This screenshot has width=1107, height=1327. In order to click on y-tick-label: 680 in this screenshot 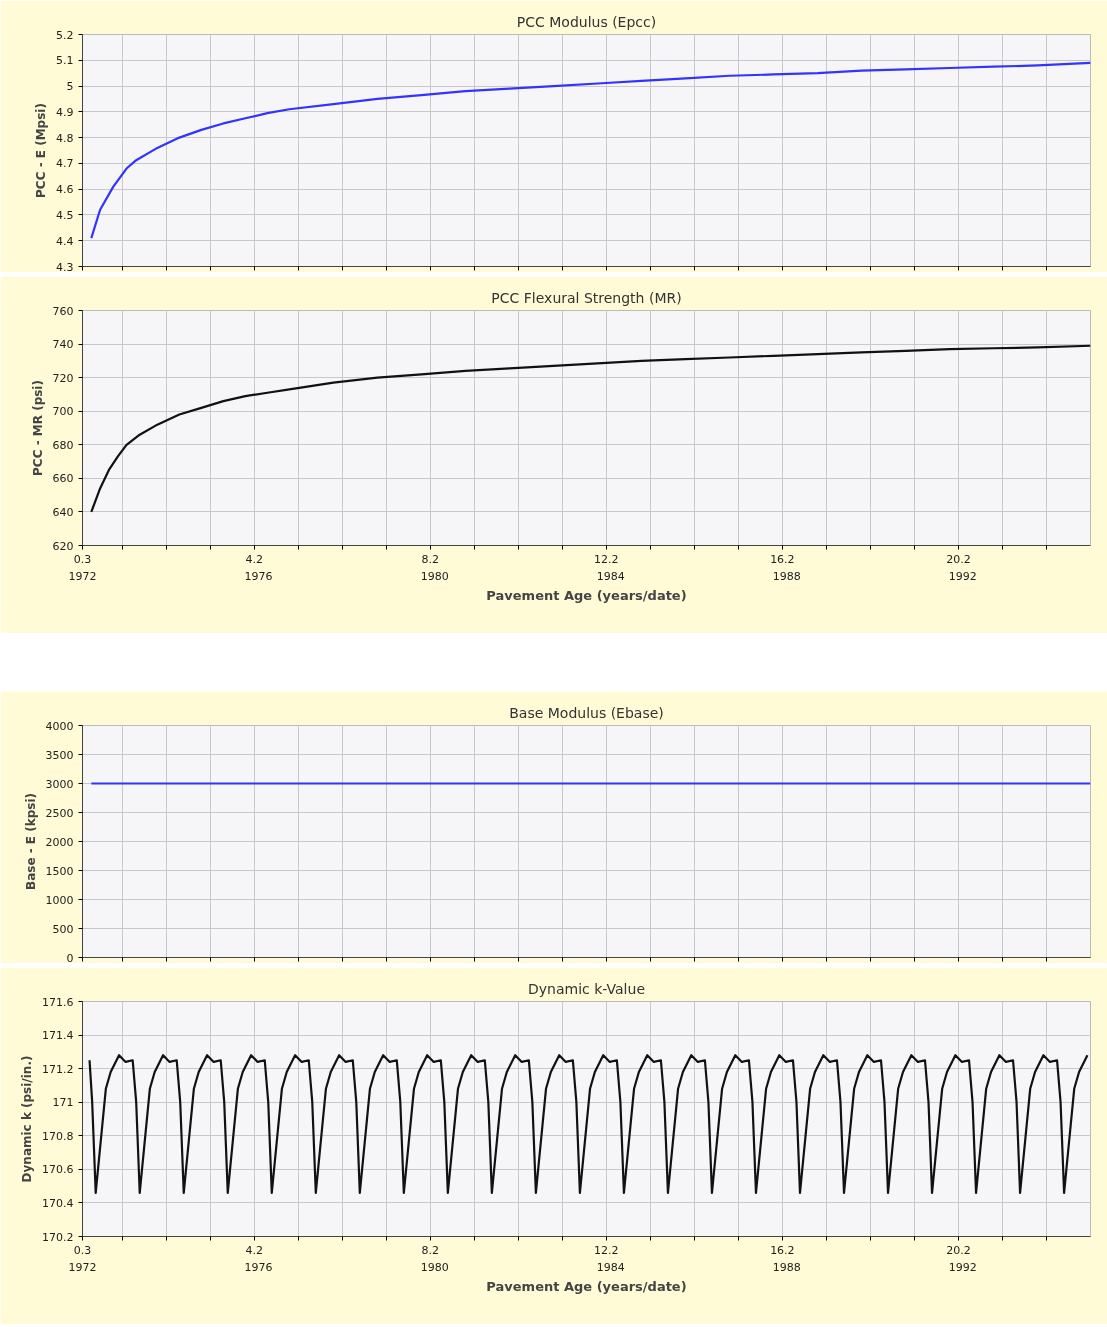, I will do `click(63, 445)`.